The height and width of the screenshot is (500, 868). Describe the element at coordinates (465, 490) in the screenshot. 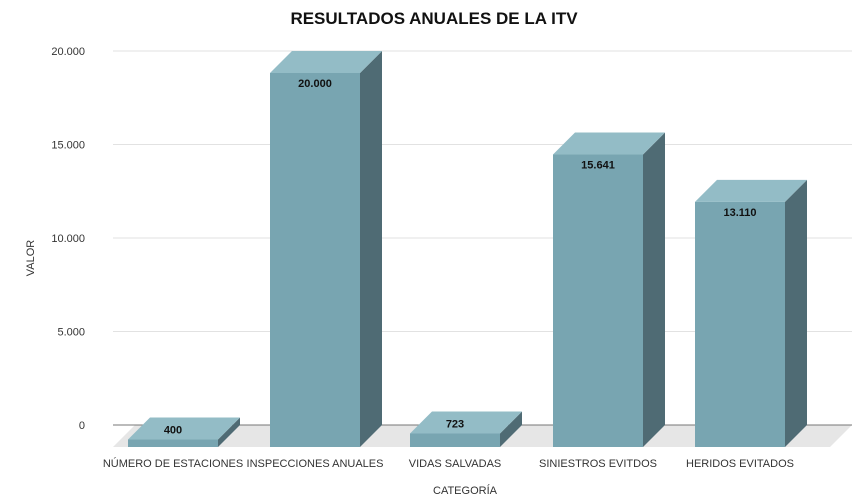

I see `x-axis-label: CATEGORÍA` at that location.